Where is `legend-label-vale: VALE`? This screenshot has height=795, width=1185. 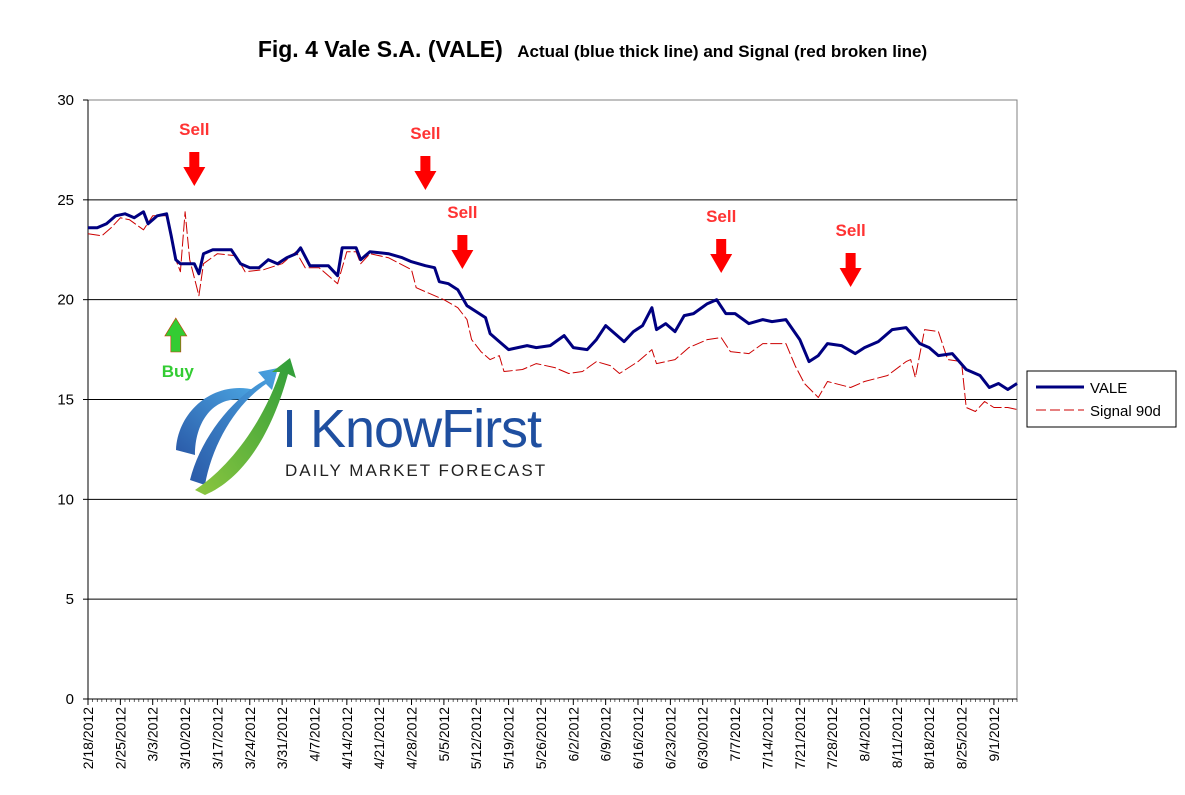 legend-label-vale: VALE is located at coordinates (1108, 388).